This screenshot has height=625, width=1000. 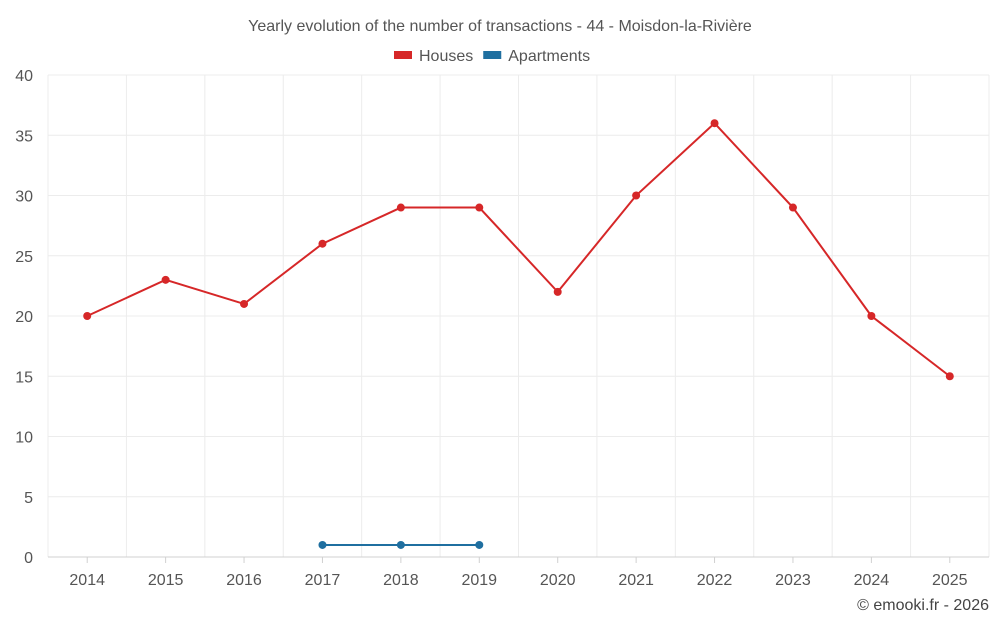 I want to click on y-tick-label: 40, so click(x=24, y=76).